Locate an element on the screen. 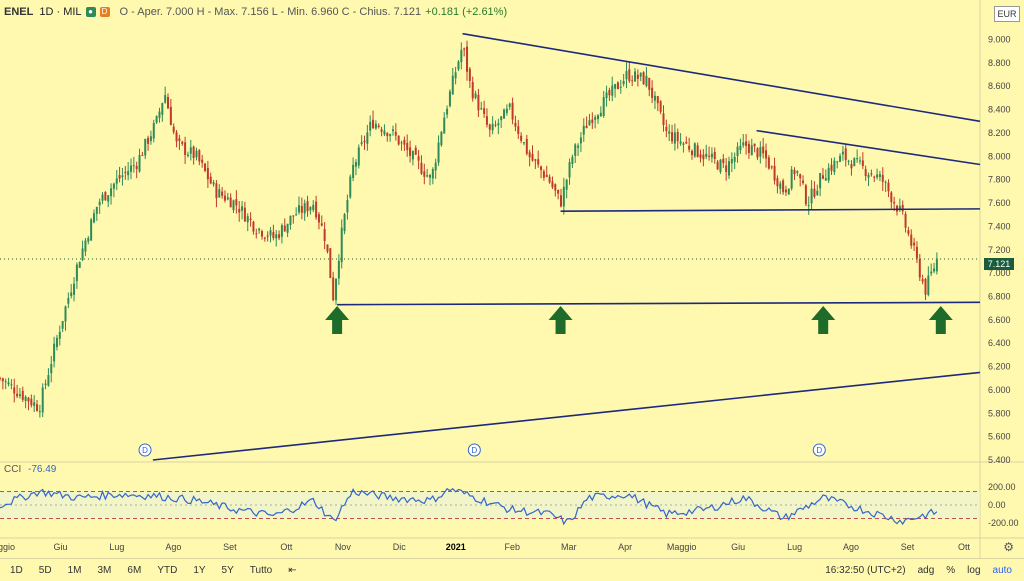 The width and height of the screenshot is (1024, 581). range-all: Tutto is located at coordinates (261, 570).